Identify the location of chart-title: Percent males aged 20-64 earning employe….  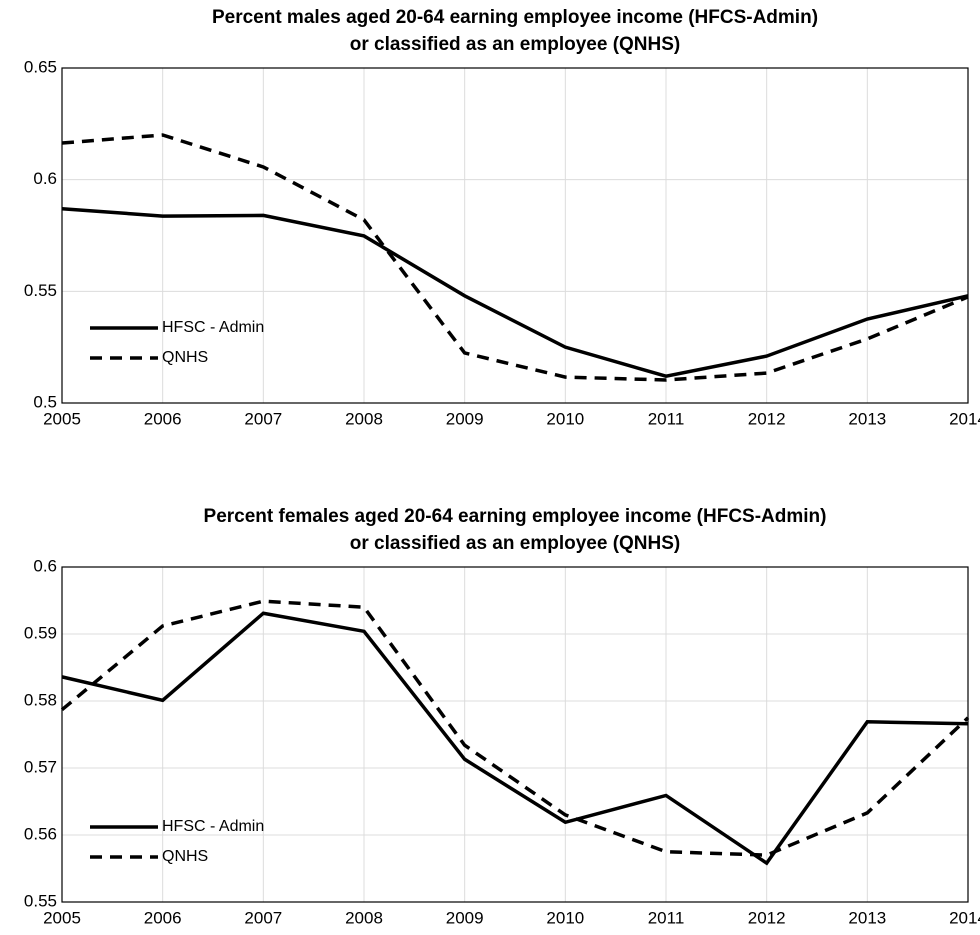
(515, 17).